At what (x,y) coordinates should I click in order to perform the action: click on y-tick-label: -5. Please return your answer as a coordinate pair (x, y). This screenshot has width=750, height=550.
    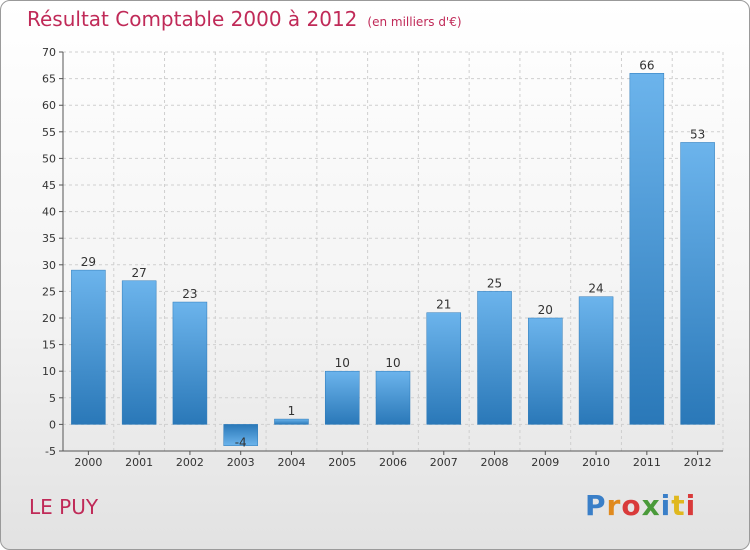
    Looking at the image, I should click on (50, 451).